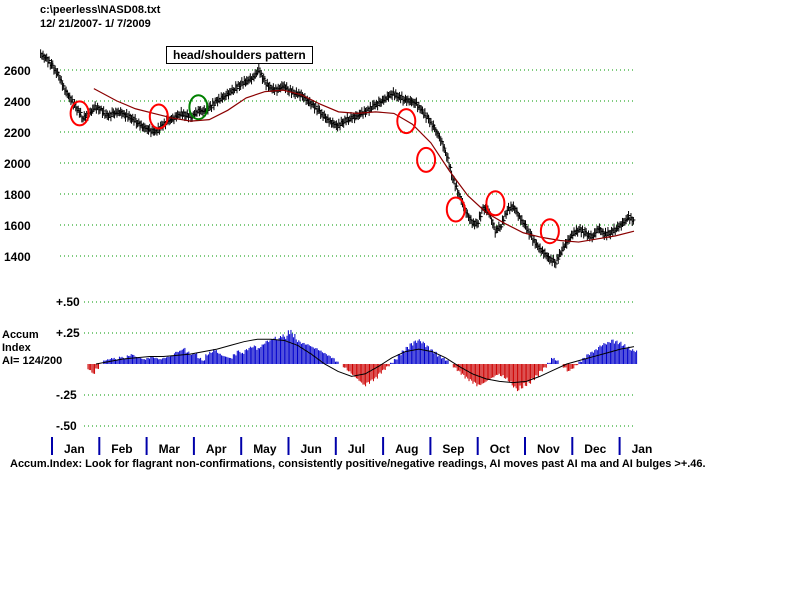 Image resolution: width=800 pixels, height=600 pixels. What do you see at coordinates (311, 449) in the screenshot?
I see `month-label: Jun` at bounding box center [311, 449].